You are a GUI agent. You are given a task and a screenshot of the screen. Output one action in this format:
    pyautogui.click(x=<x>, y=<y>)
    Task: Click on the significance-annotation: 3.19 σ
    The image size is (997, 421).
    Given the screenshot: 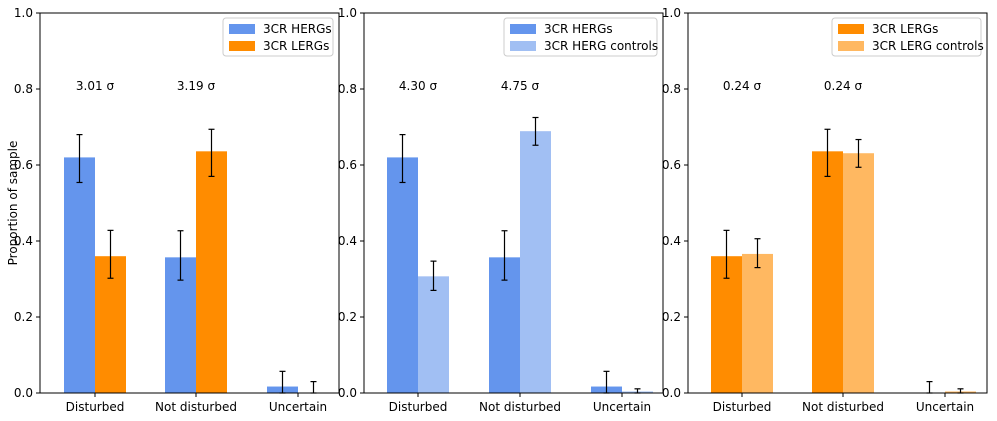 What is the action you would take?
    pyautogui.click(x=196, y=86)
    